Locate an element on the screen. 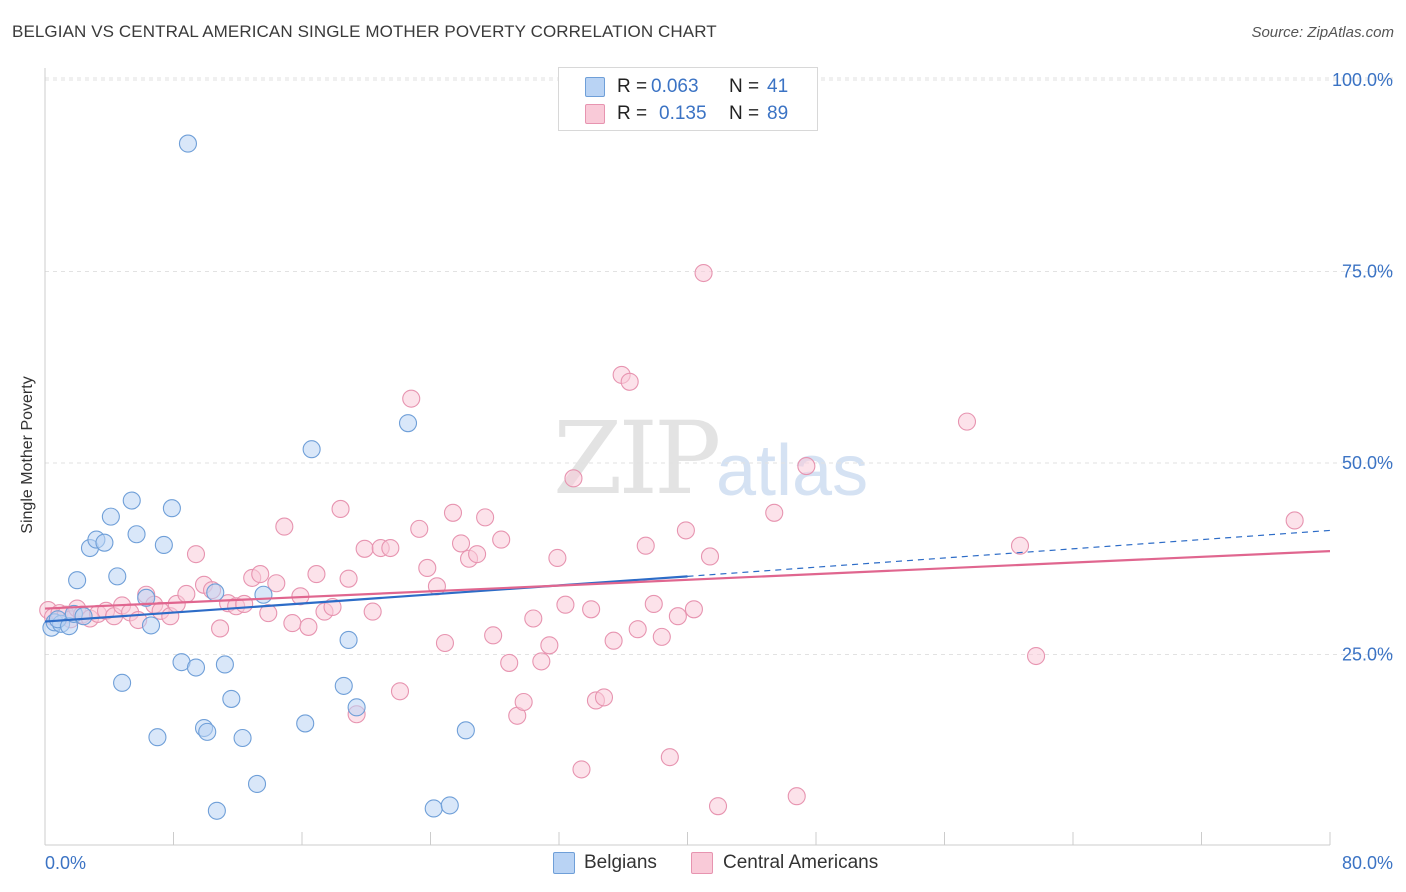  legend-belgians: Belgians is located at coordinates (620, 862).